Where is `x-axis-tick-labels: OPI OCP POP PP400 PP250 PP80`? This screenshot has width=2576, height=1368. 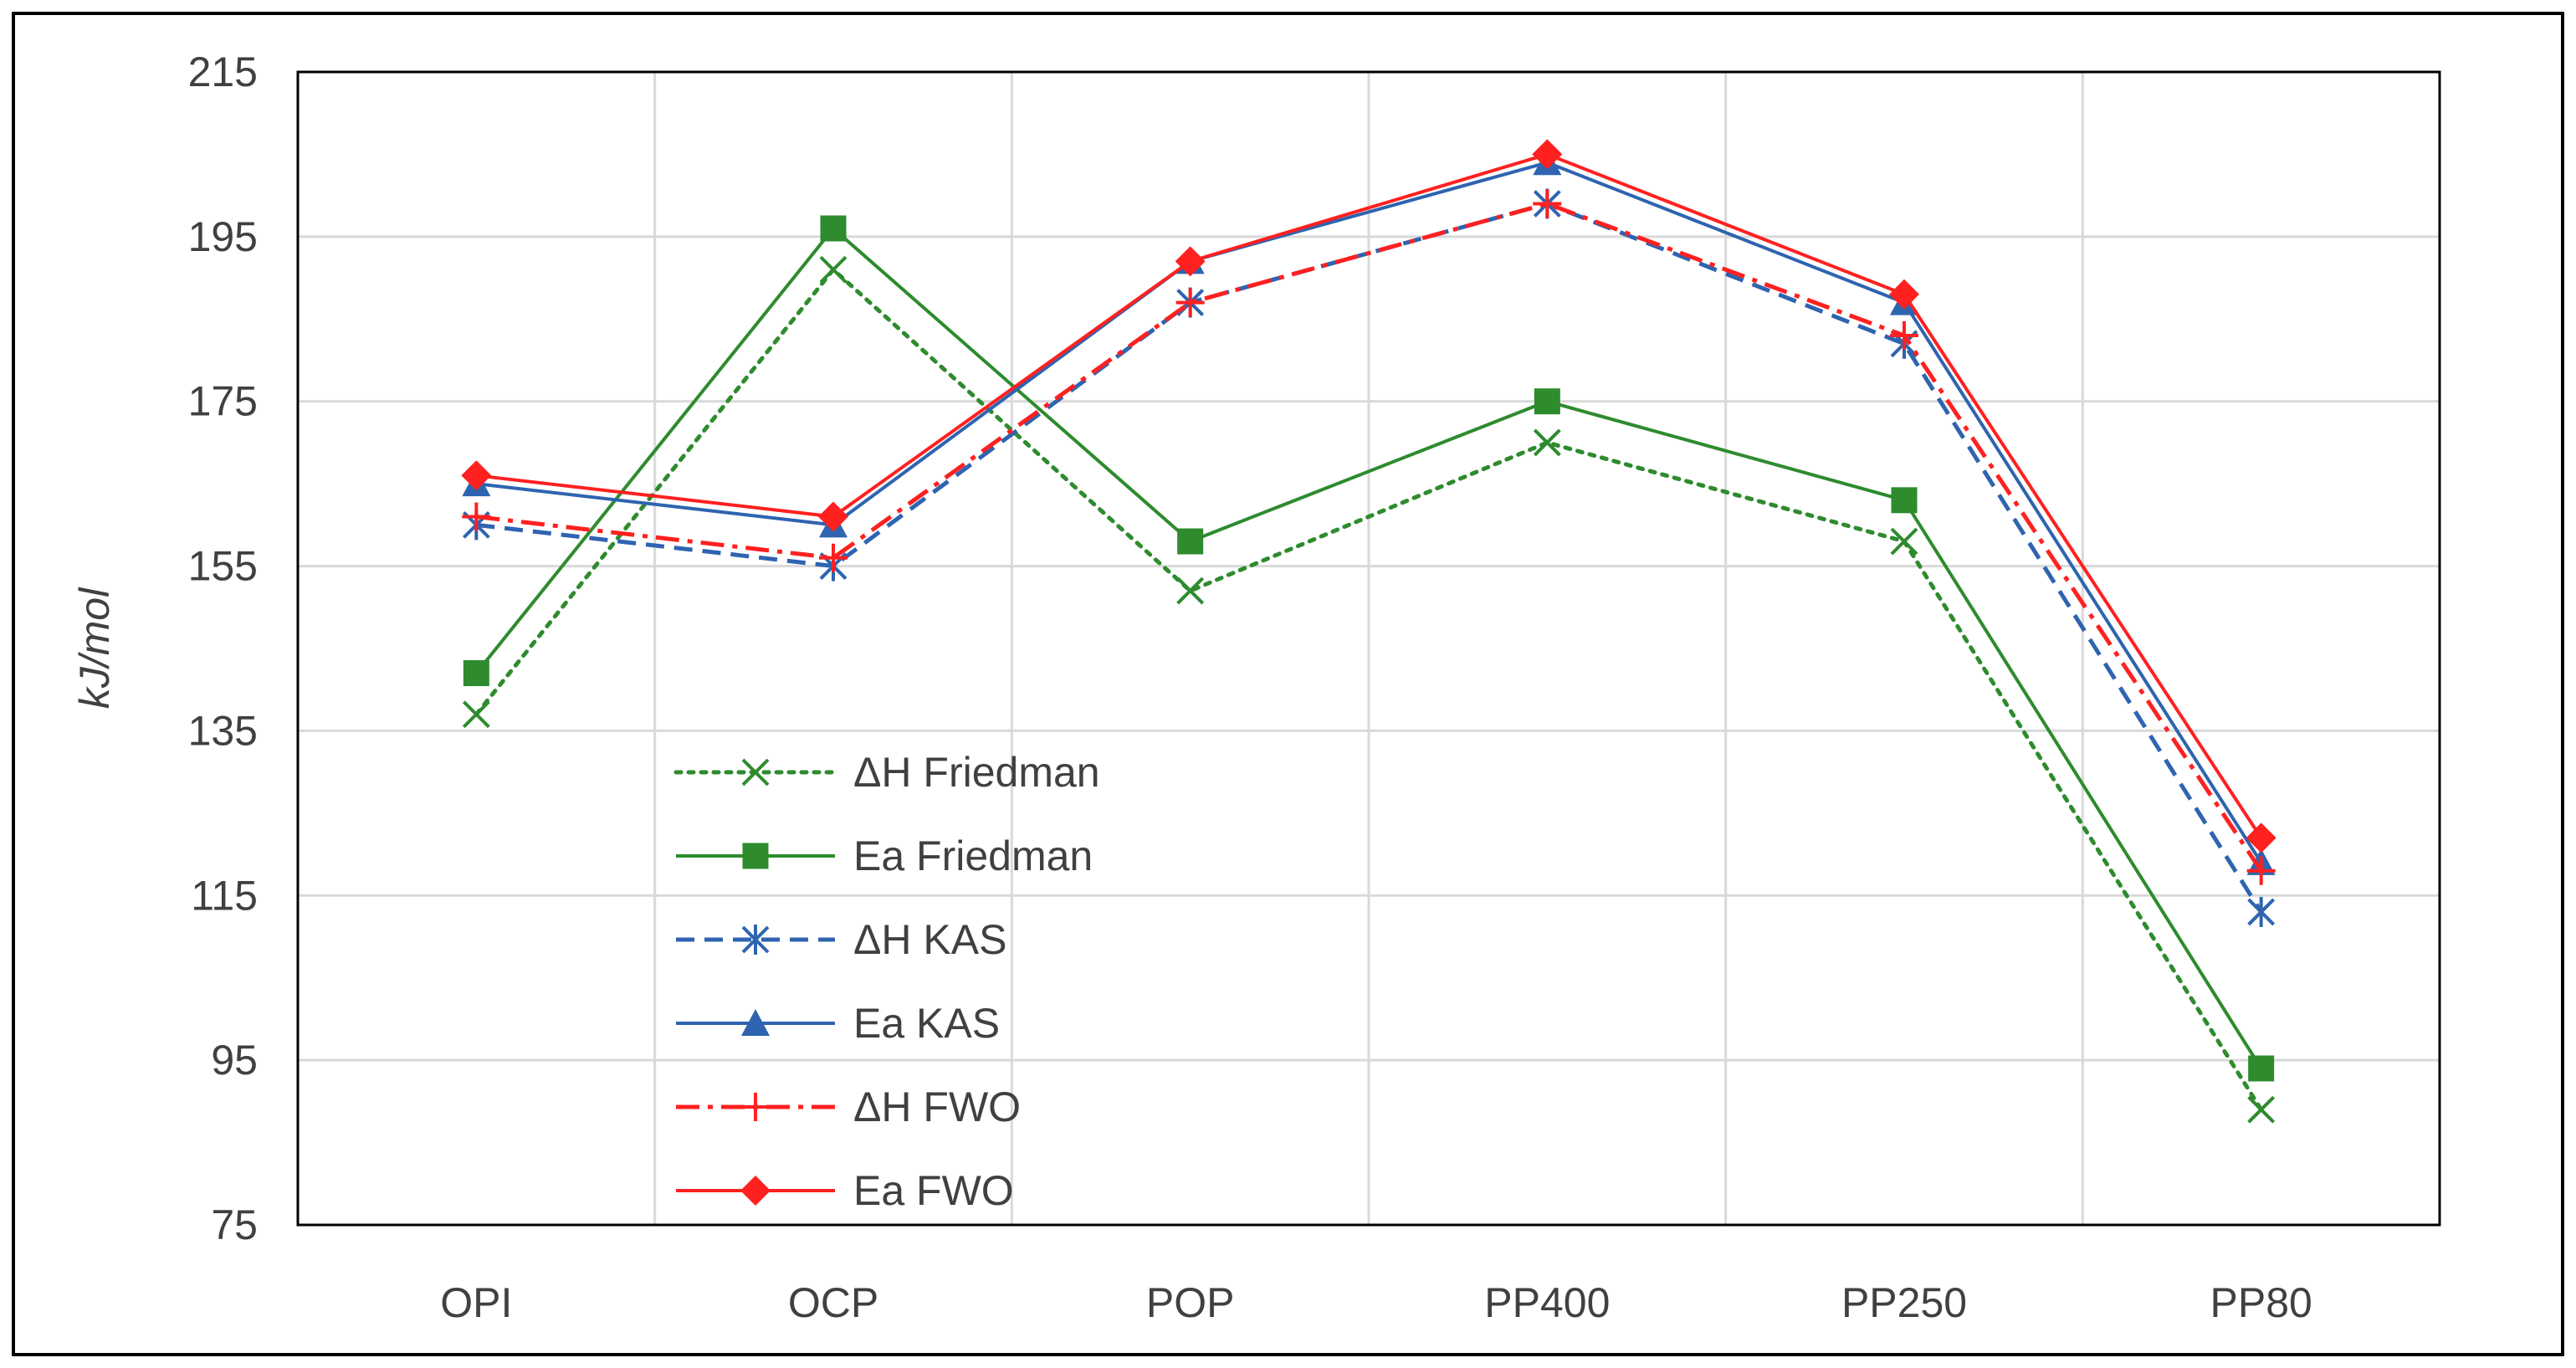
x-axis-tick-labels: OPI OCP POP PP400 PP250 PP80 is located at coordinates (1376, 1302).